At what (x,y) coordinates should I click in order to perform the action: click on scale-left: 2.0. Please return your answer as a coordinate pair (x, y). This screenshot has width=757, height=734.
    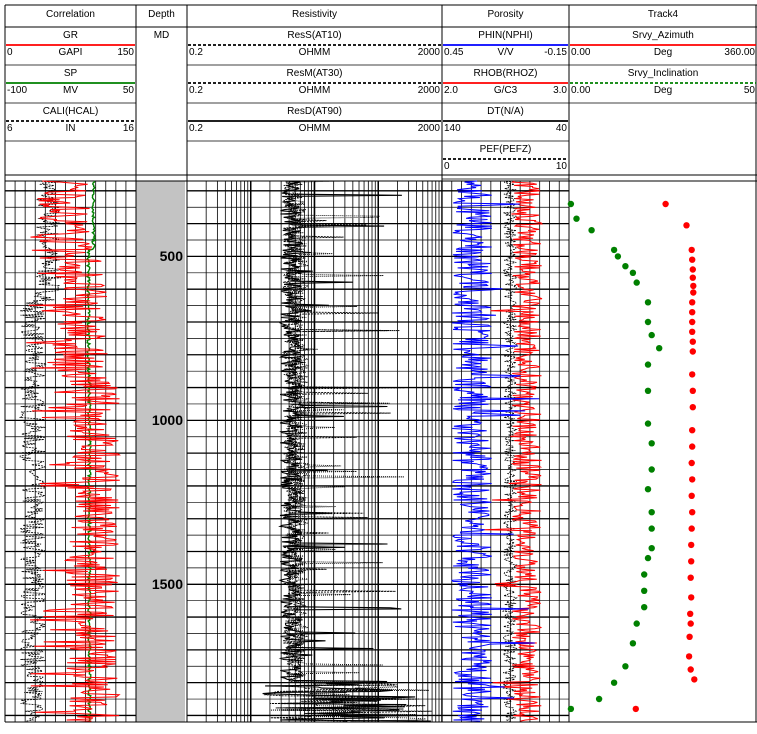
    Looking at the image, I should click on (451, 90).